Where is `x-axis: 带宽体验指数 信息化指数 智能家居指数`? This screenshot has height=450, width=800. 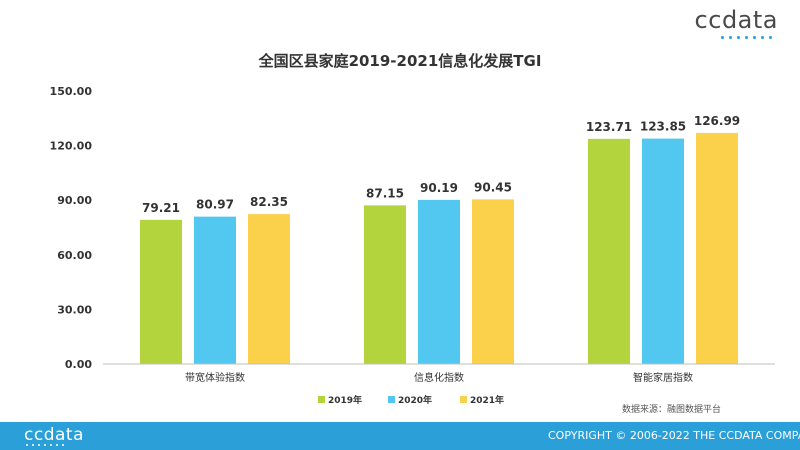 x-axis: 带宽体验指数 信息化指数 智能家居指数 is located at coordinates (439, 373).